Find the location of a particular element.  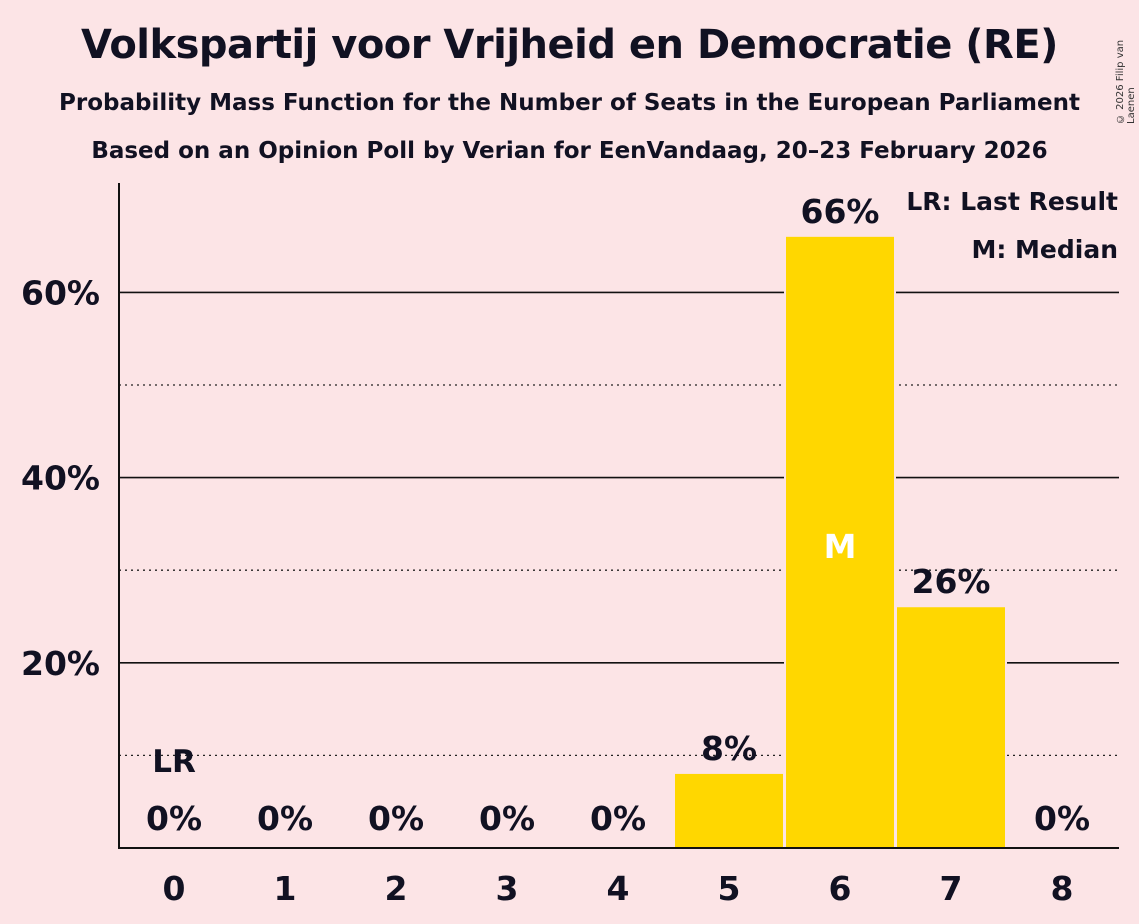

x-tick-label: 0 is located at coordinates (174, 888).